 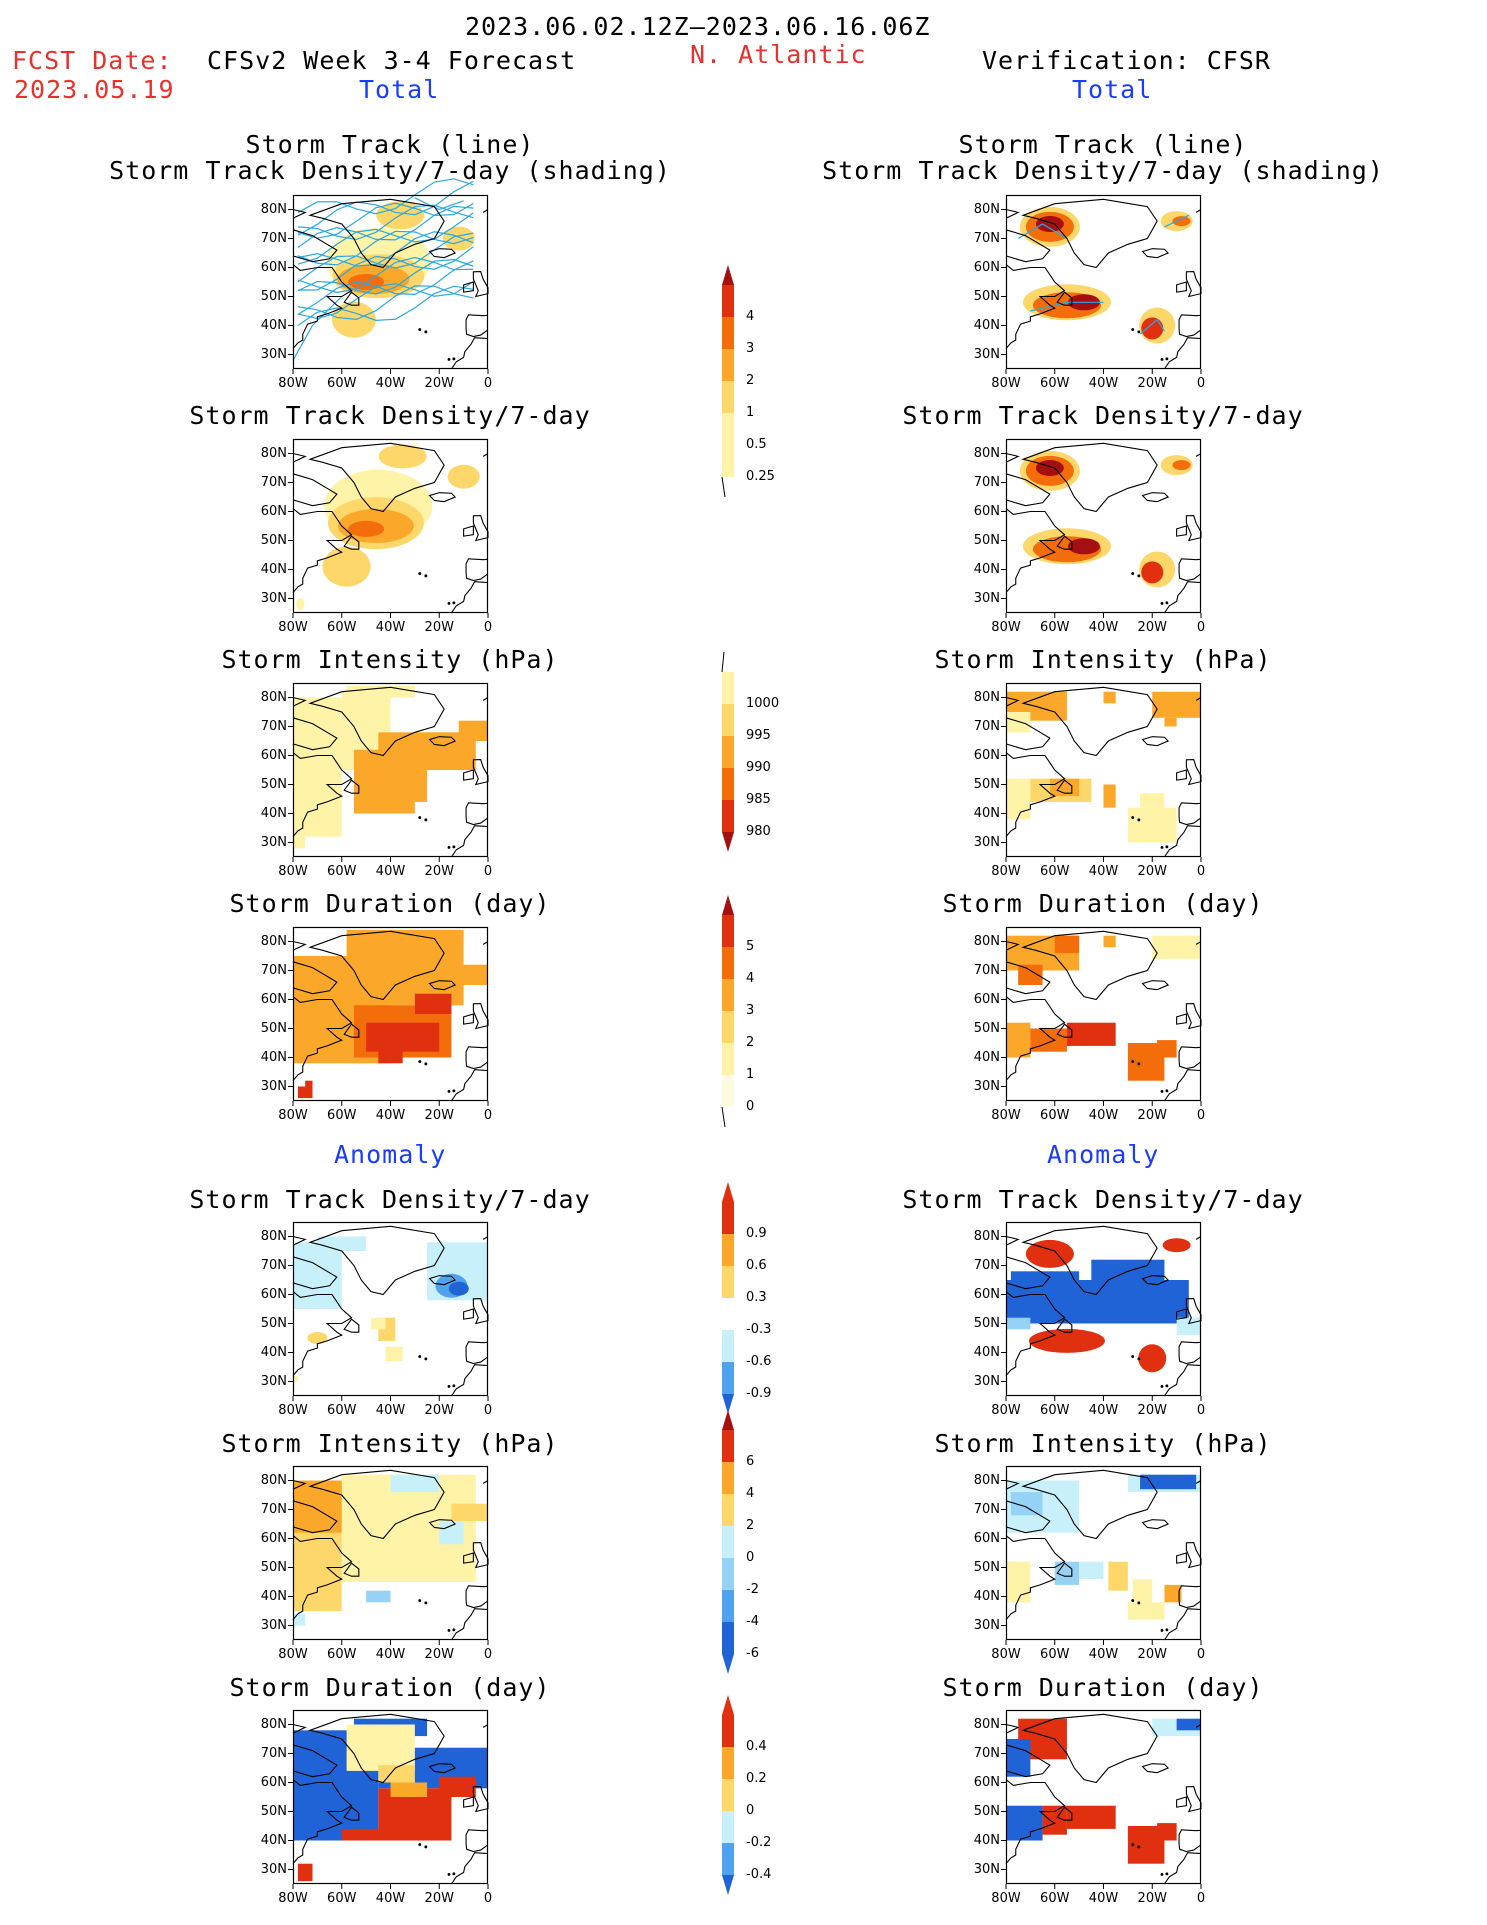 What do you see at coordinates (759, 1361) in the screenshot?
I see `colorbar-density-anom-label: -0.6` at bounding box center [759, 1361].